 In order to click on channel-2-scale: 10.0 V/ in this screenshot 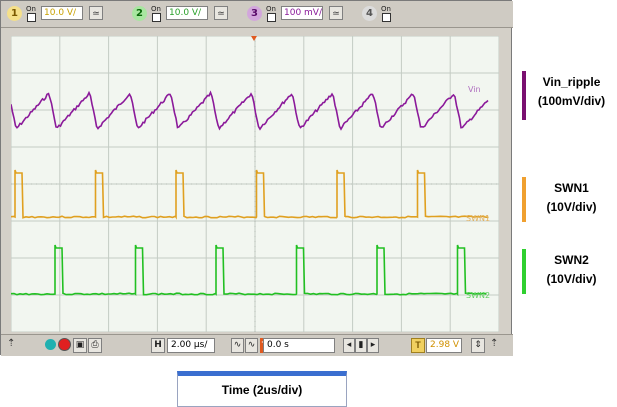, I will do `click(187, 13)`.